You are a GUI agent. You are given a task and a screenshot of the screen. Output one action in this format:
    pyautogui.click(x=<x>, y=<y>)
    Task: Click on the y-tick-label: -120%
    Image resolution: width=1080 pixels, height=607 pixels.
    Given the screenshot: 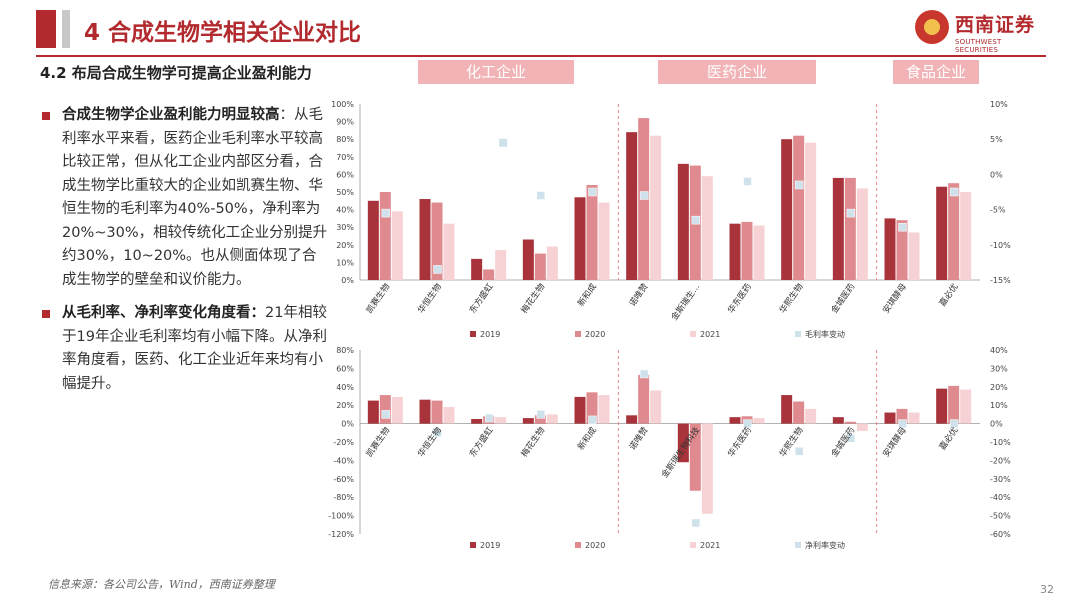 What is the action you would take?
    pyautogui.click(x=341, y=534)
    